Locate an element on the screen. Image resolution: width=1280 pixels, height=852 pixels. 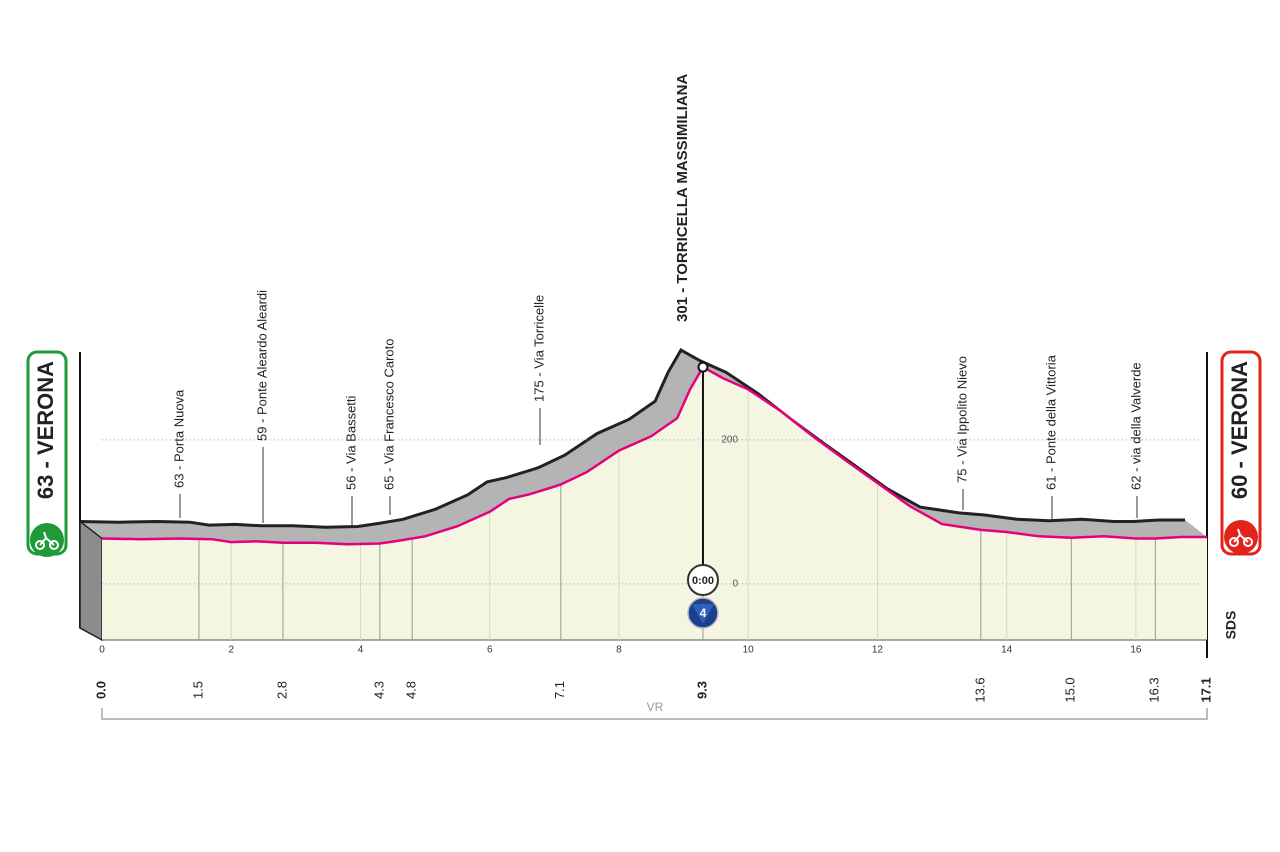
timing-label: 0:00 is located at coordinates (703, 581).